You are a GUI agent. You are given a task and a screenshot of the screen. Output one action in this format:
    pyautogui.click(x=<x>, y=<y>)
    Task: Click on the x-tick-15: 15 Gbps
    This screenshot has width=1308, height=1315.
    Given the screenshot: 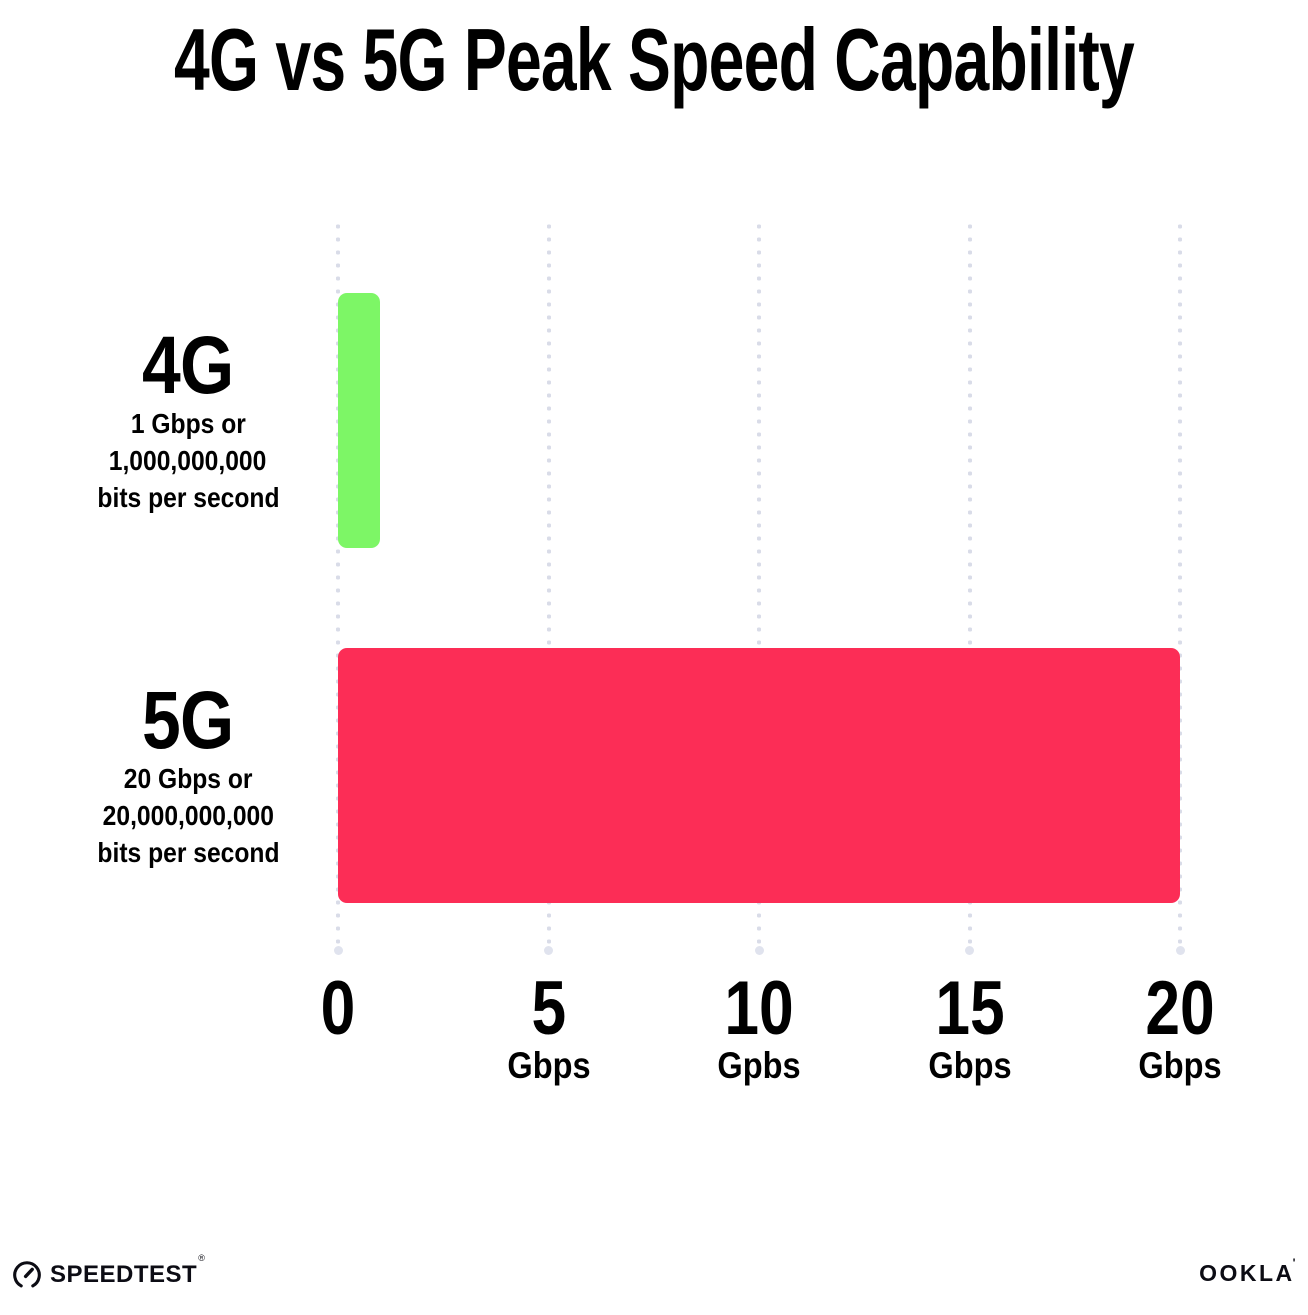 What is the action you would take?
    pyautogui.click(x=969, y=1026)
    